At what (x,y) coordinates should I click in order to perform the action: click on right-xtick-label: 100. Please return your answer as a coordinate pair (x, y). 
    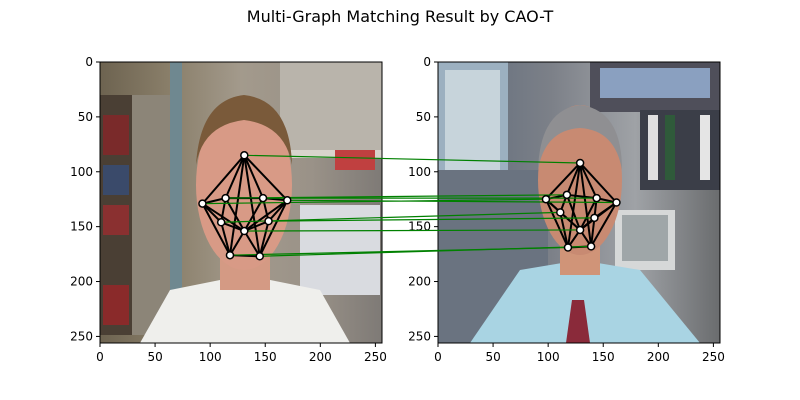
    Looking at the image, I should click on (548, 357).